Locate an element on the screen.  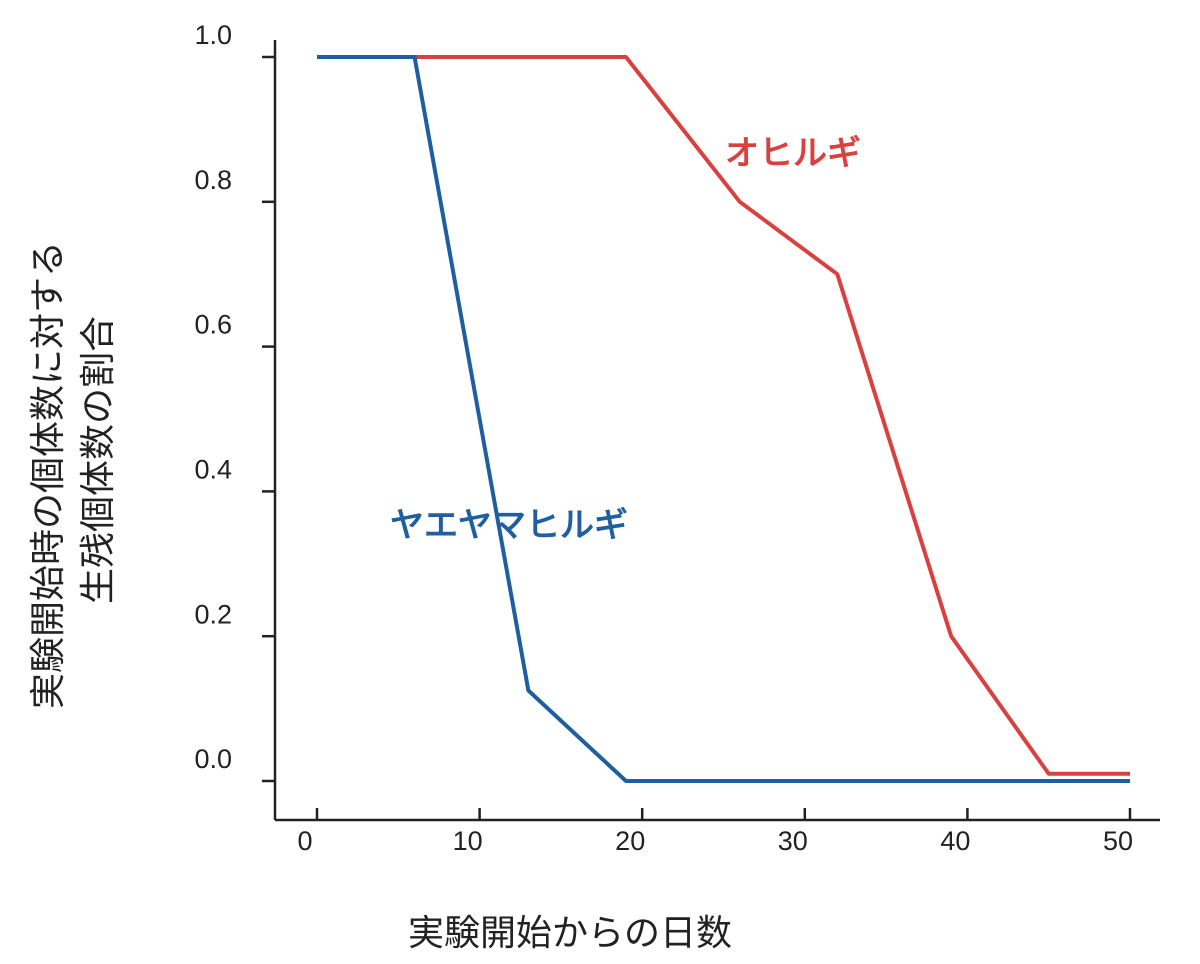
y-axis-label: 実験開始時の個体数に対する is located at coordinates (48, 475).